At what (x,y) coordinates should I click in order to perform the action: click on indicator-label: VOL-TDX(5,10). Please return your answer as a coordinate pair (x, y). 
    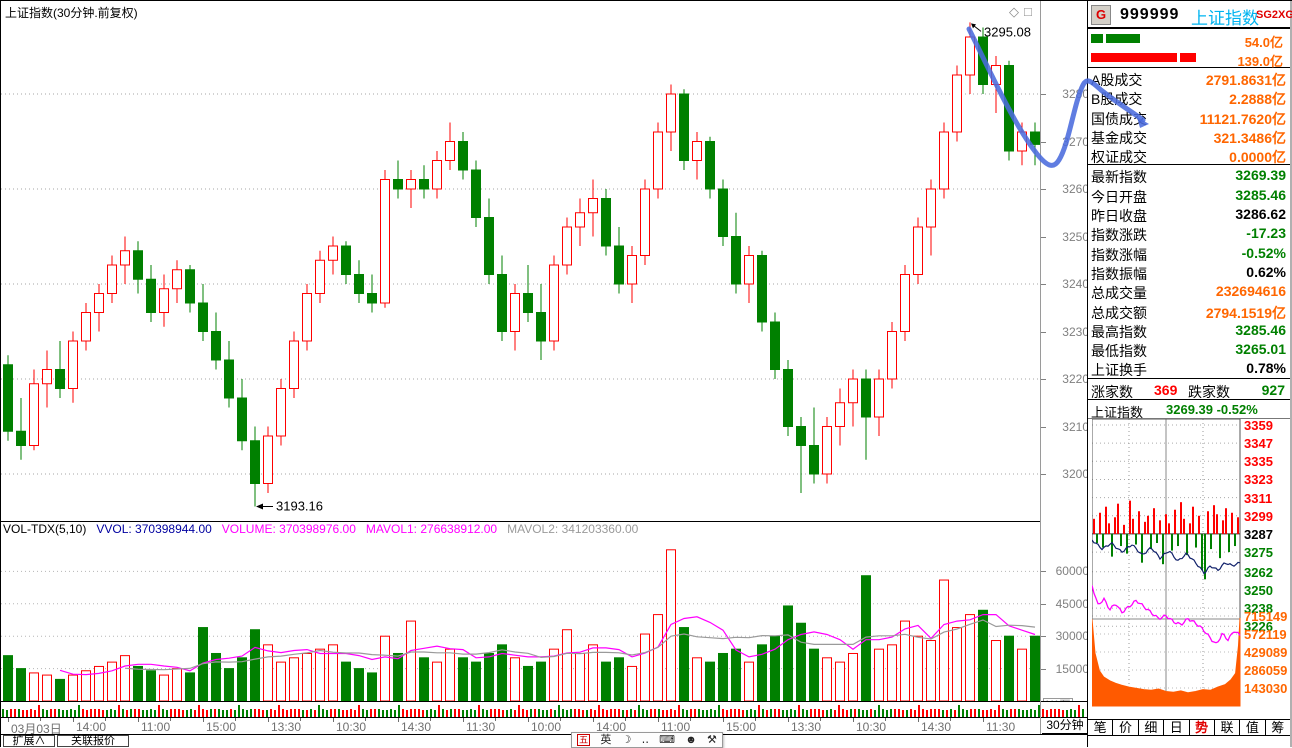
    Looking at the image, I should click on (45, 529).